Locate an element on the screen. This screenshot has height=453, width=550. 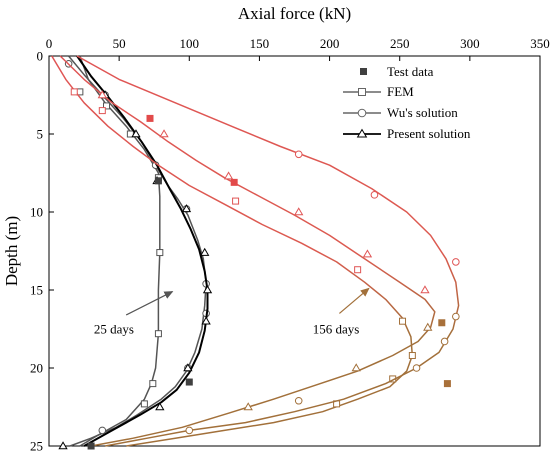
x-tick-label: 50 is located at coordinates (119, 43).